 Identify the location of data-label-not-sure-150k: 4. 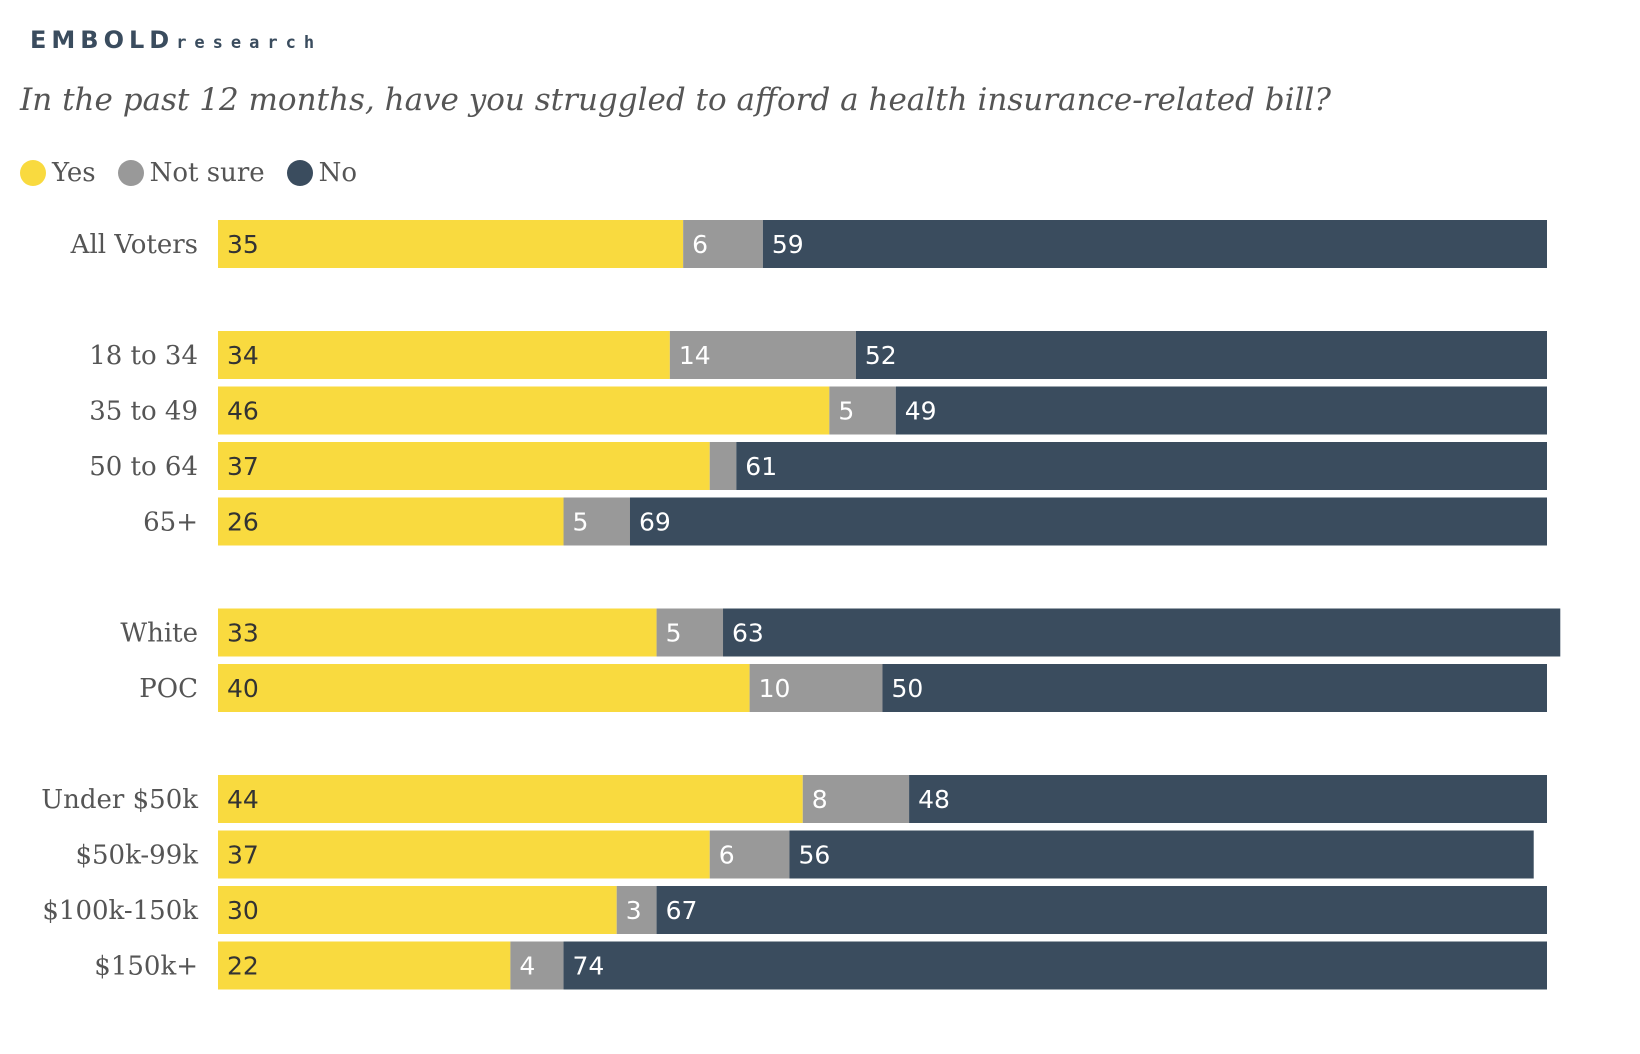
(527, 966).